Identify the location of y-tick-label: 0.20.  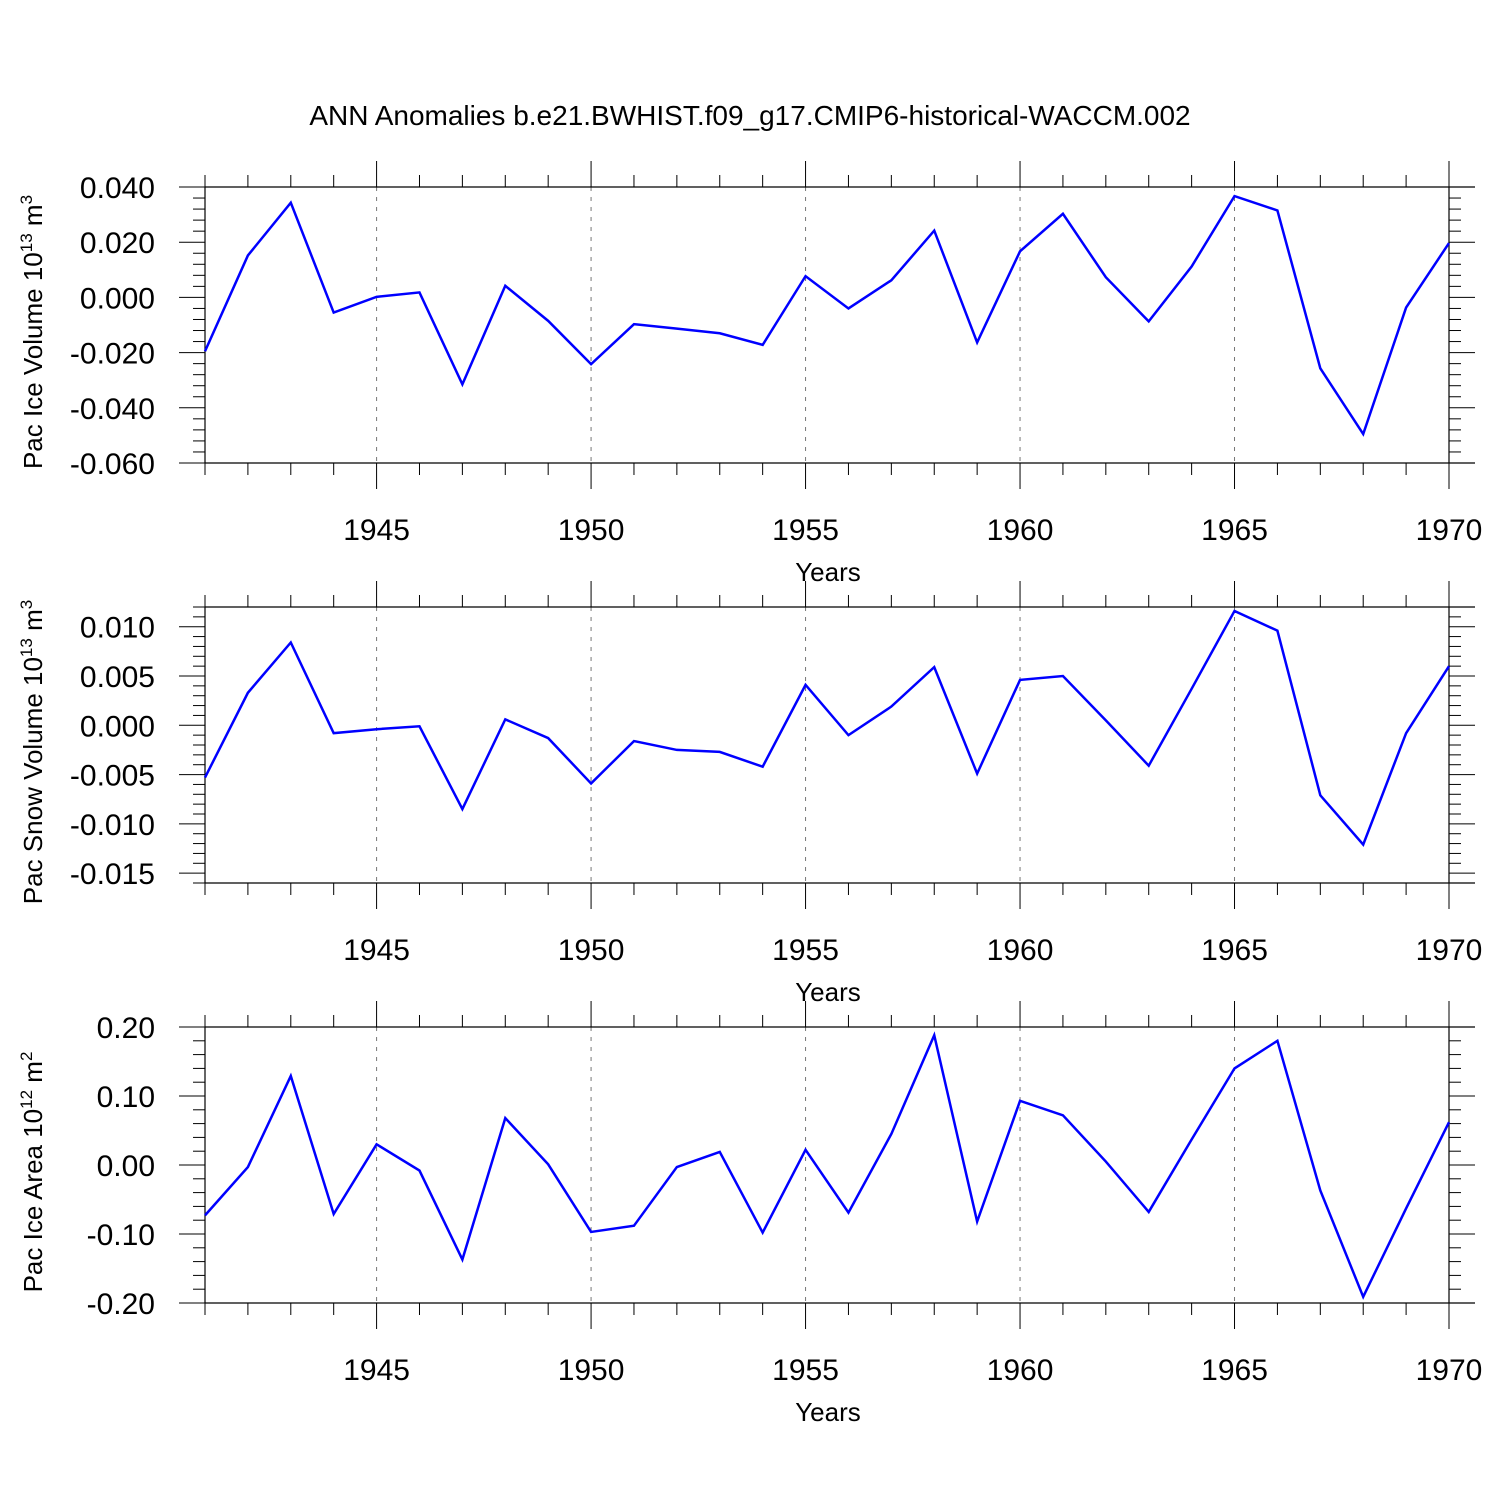
(126, 1028).